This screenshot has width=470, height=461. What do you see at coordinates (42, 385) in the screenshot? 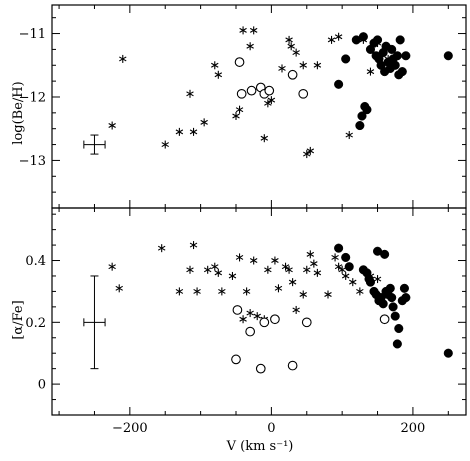
I see `y-tick-label: 0` at bounding box center [42, 385].